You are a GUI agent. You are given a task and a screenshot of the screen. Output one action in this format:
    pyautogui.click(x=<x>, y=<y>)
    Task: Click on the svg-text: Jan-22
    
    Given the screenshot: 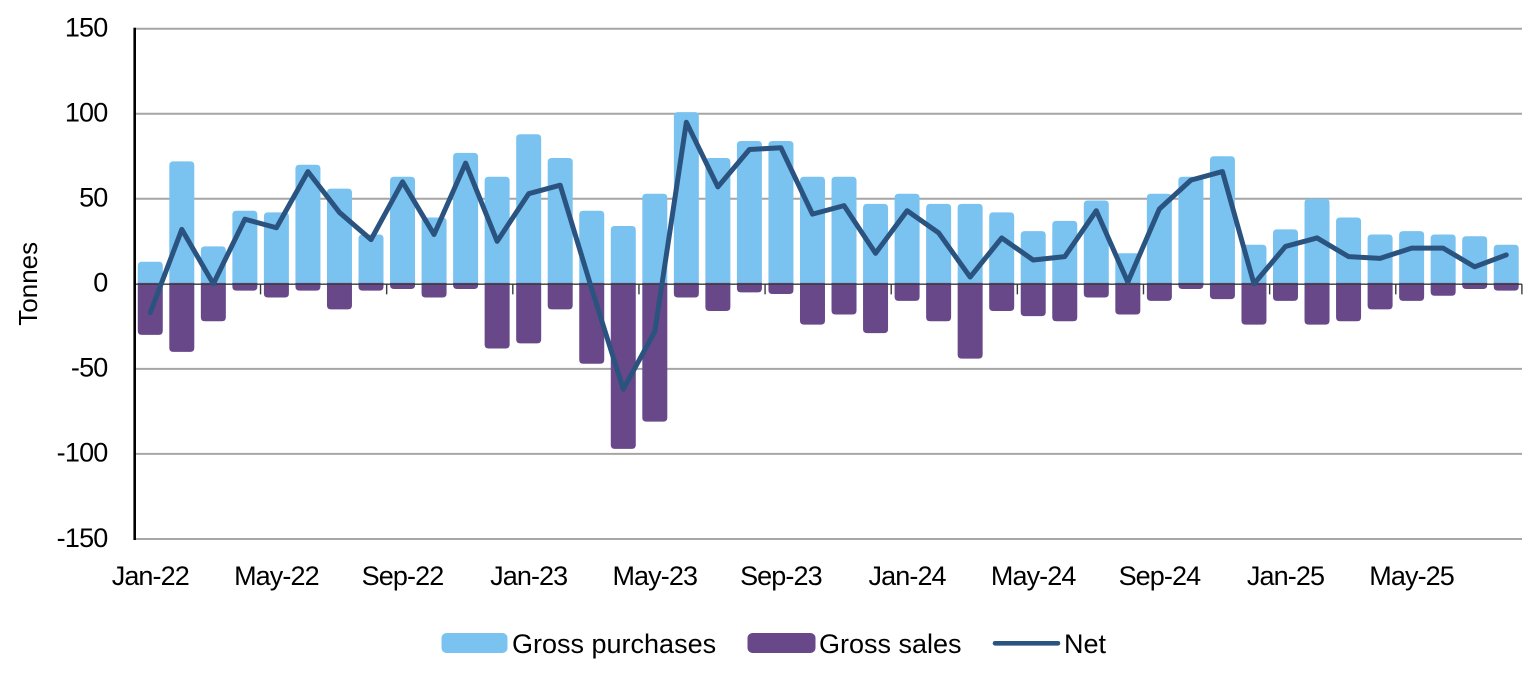 What is the action you would take?
    pyautogui.click(x=150, y=576)
    